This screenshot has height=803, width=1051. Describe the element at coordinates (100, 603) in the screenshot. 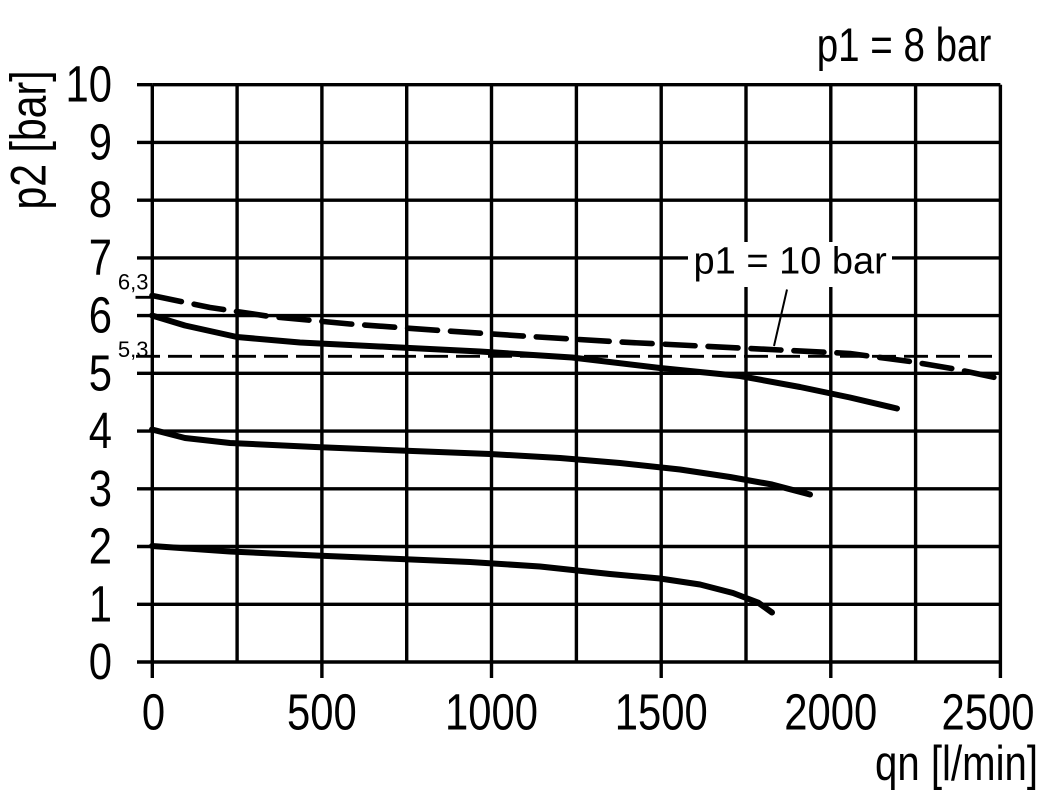

I see `svg-text: 1` at that location.